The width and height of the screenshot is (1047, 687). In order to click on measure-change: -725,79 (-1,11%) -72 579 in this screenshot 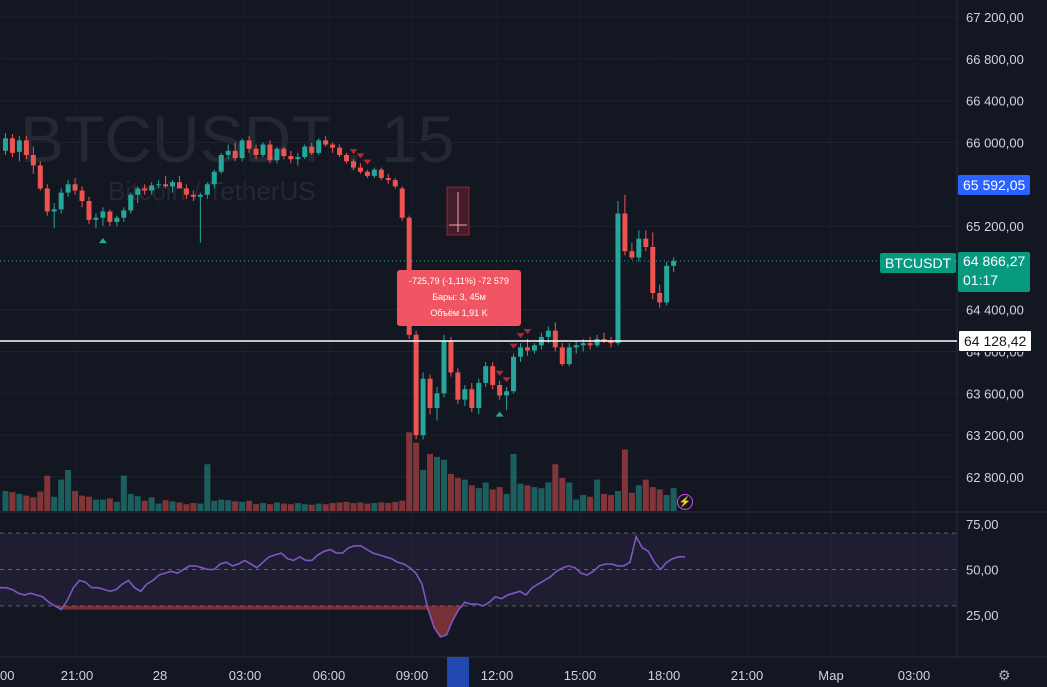, I will do `click(459, 281)`.